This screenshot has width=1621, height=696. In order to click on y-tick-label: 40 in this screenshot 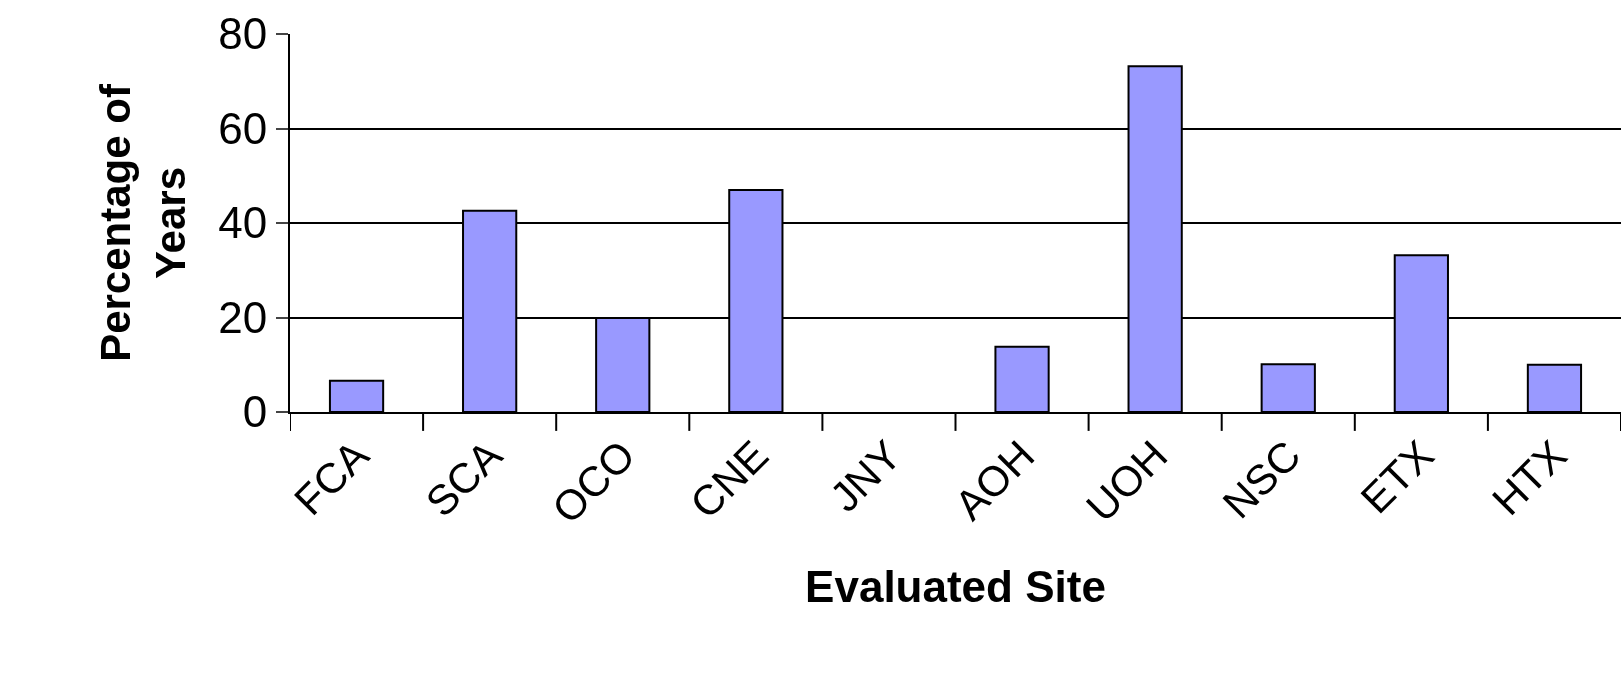, I will do `click(243, 223)`.